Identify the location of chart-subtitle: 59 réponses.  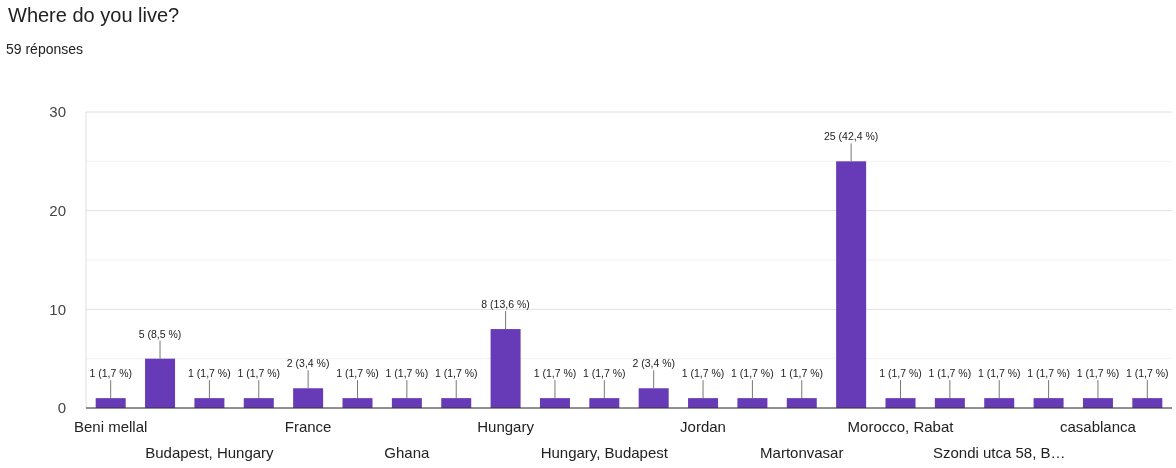
(45, 49).